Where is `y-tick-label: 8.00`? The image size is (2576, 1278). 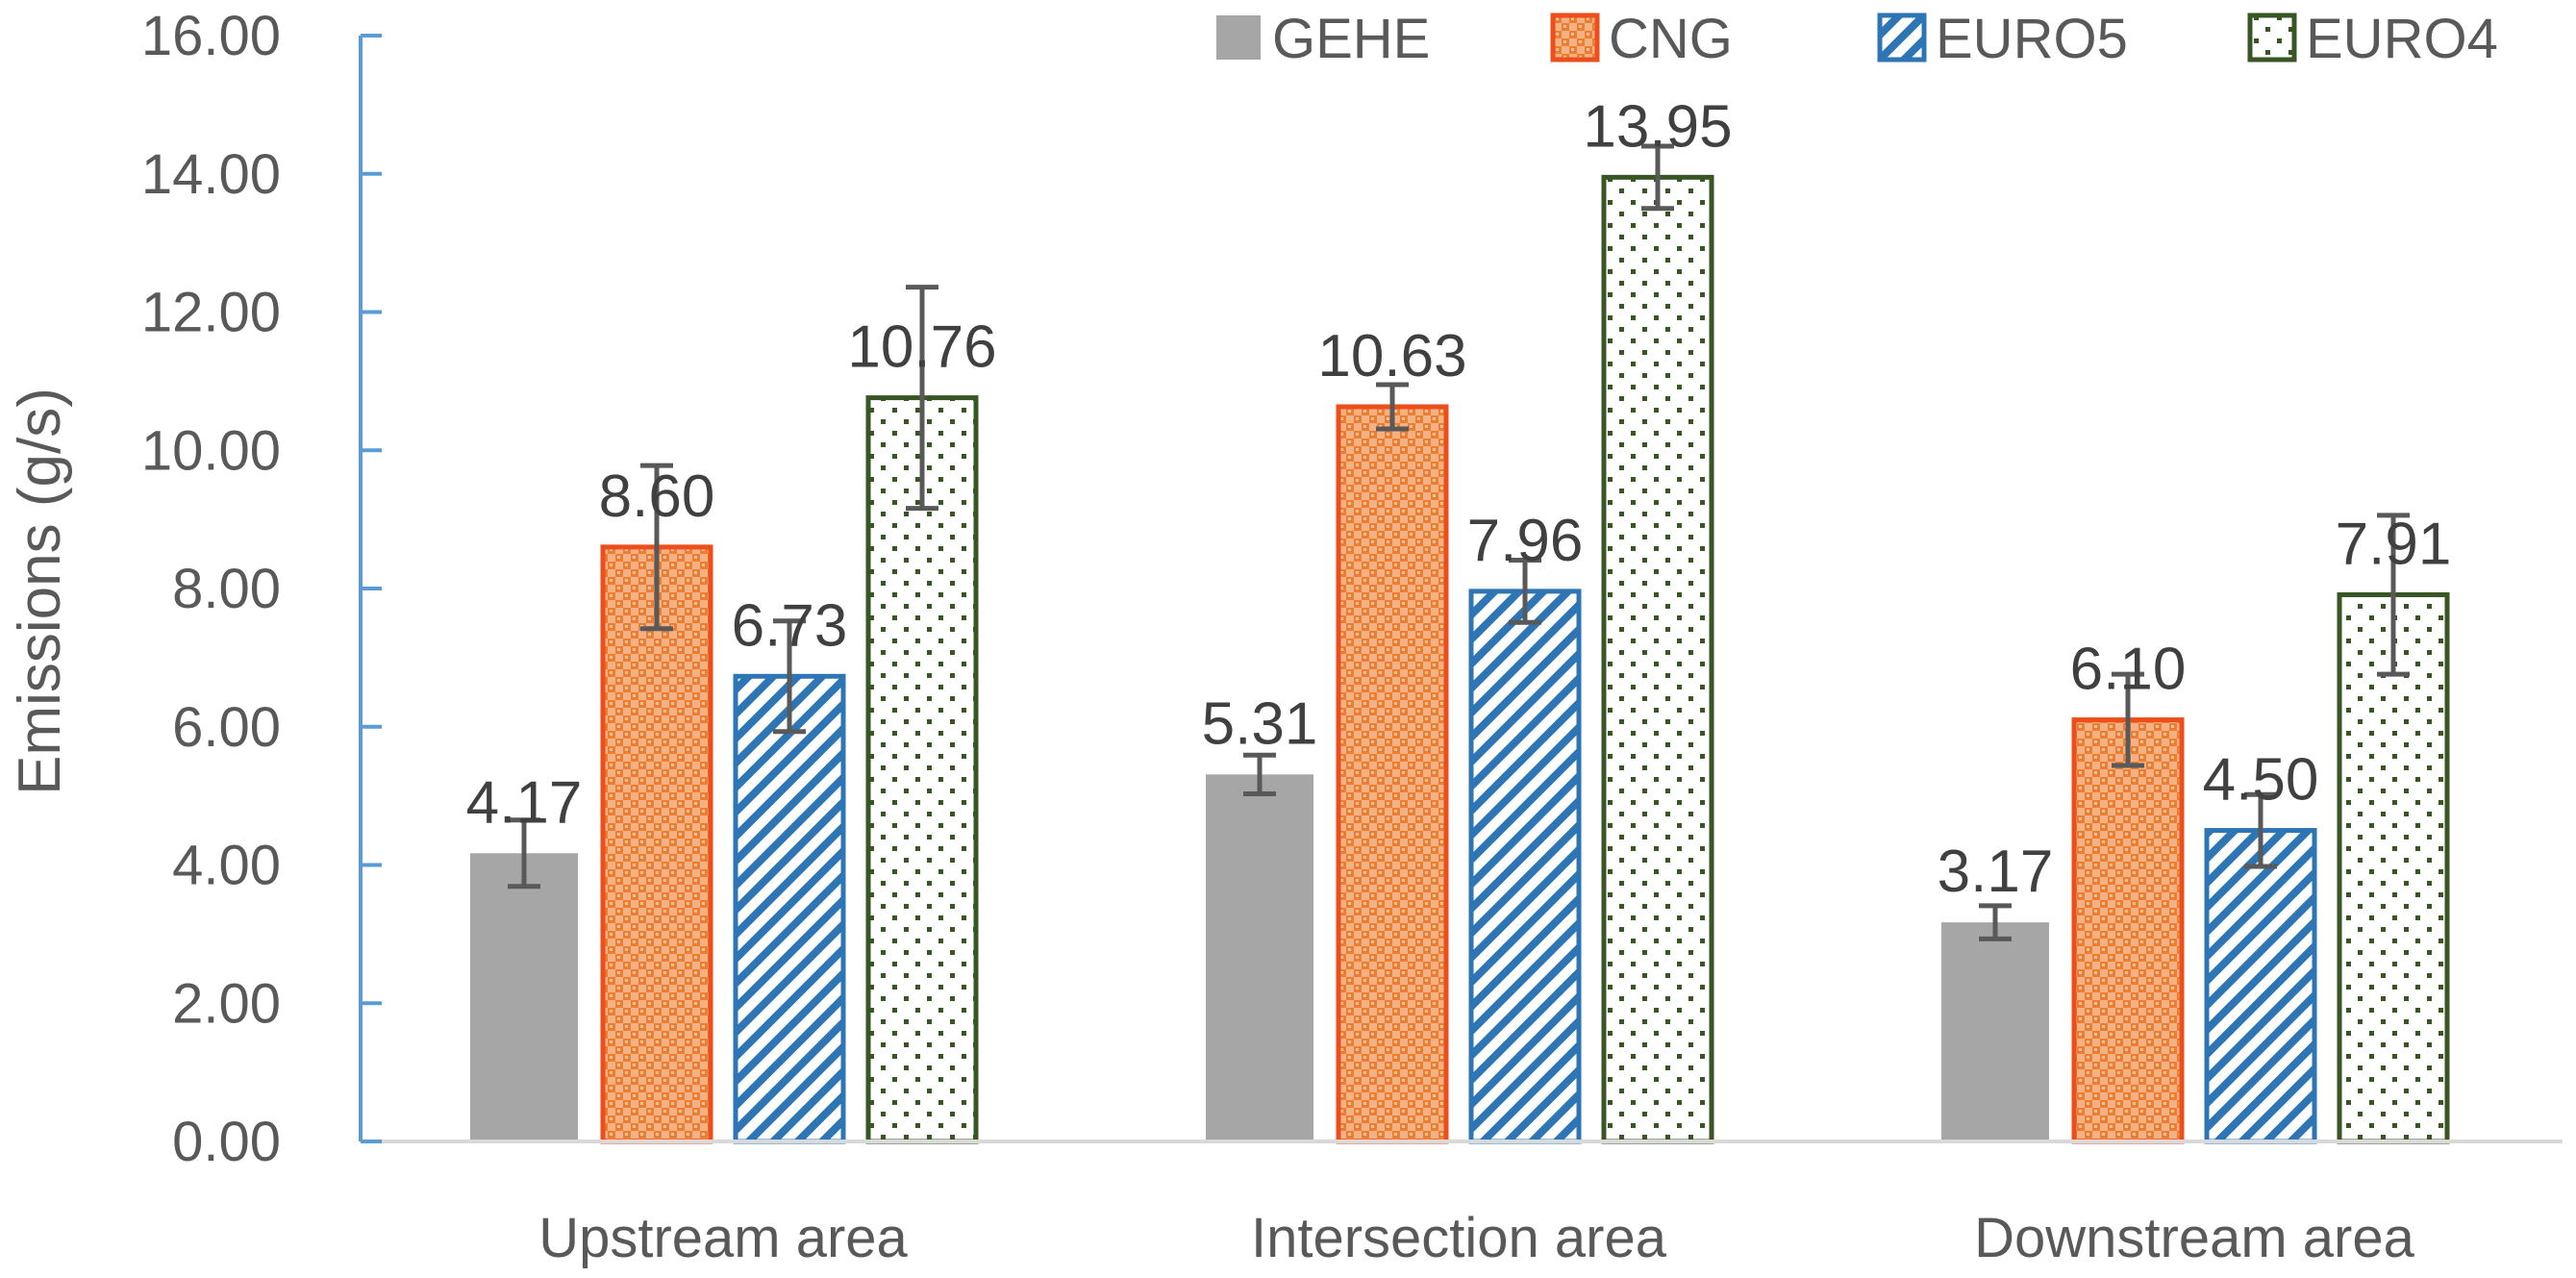 y-tick-label: 8.00 is located at coordinates (226, 589).